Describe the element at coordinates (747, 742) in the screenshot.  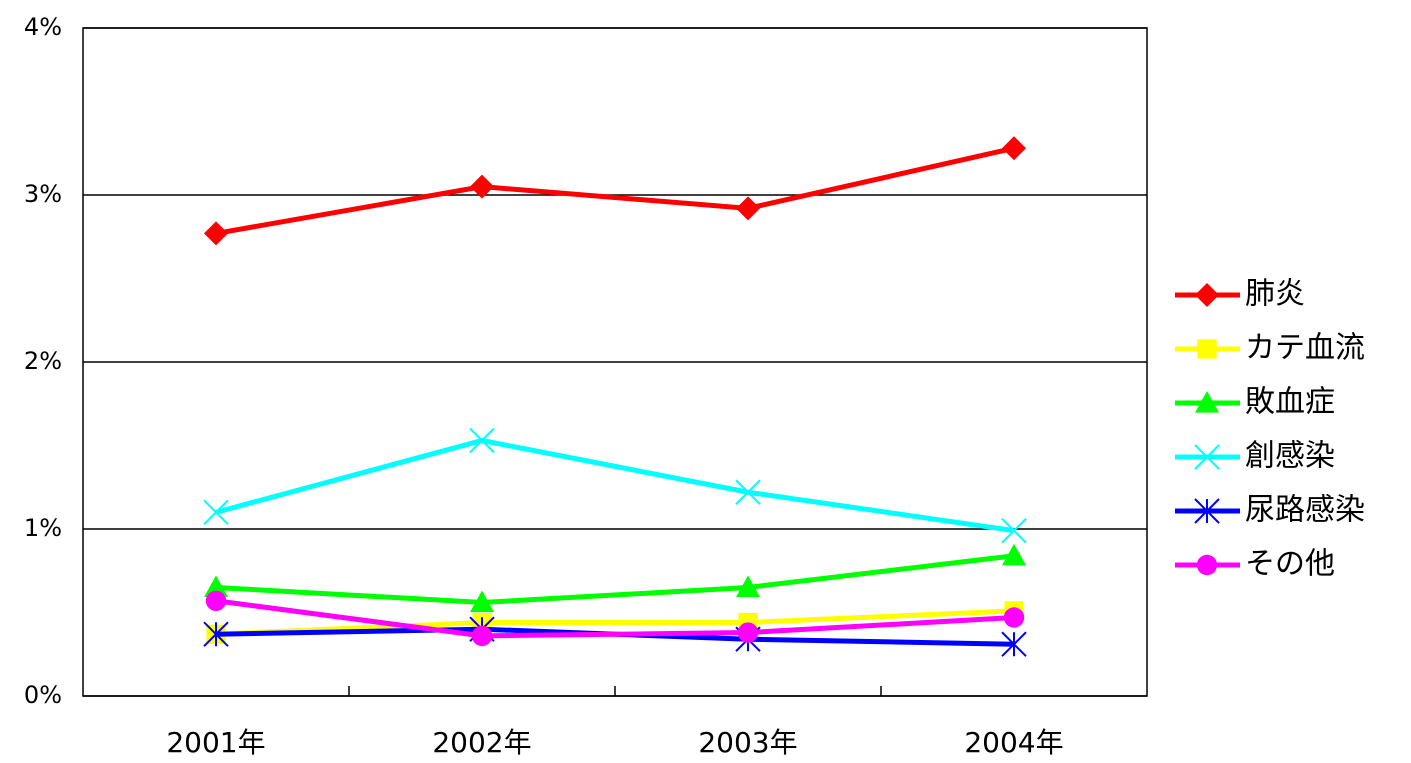
I see `x-tick-label: 2003年` at that location.